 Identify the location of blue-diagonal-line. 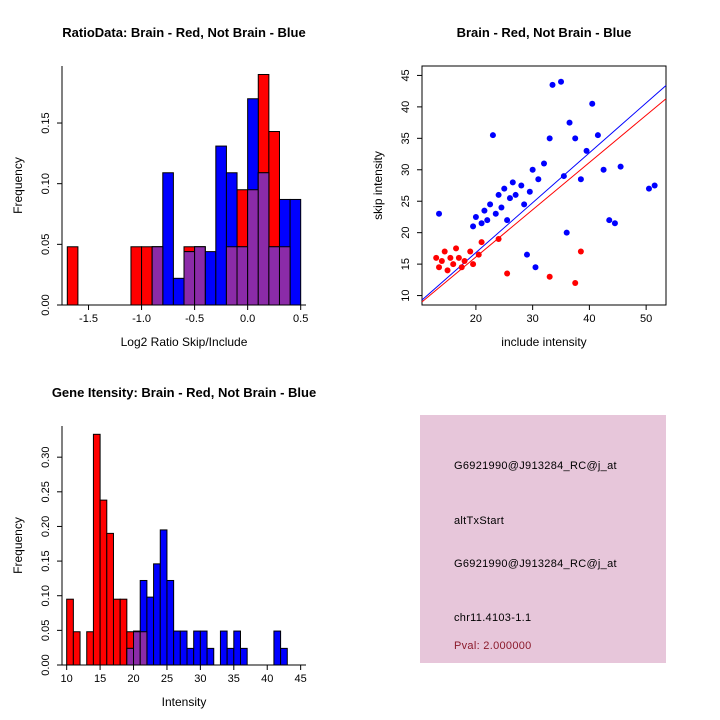
(544, 193).